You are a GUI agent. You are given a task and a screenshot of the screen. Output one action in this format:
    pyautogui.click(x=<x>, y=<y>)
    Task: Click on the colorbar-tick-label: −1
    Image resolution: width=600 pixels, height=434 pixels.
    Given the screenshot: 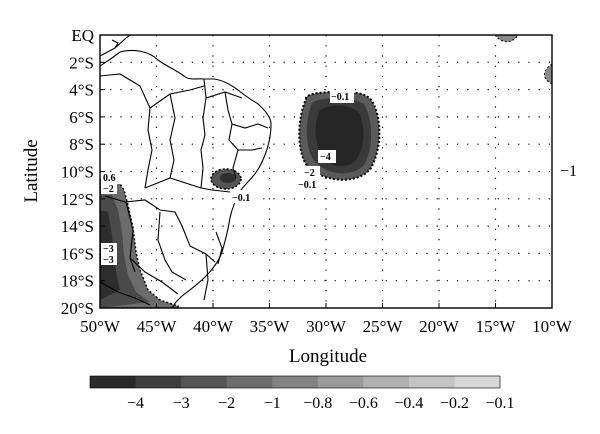 What is the action you would take?
    pyautogui.click(x=272, y=403)
    